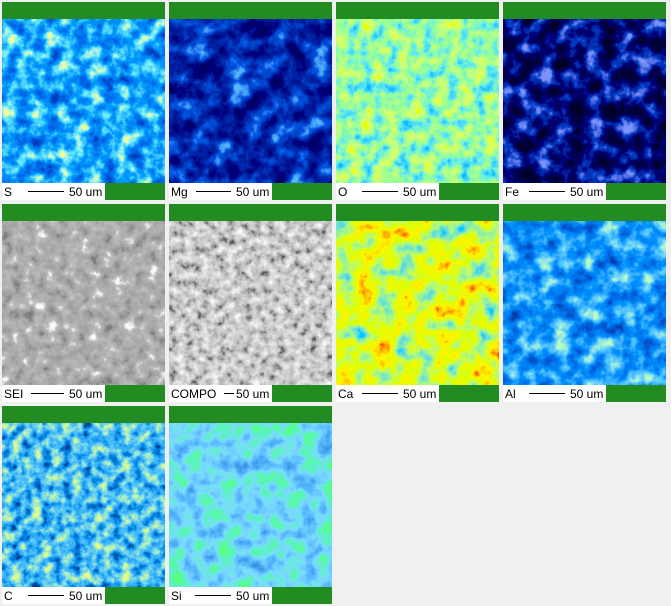  I want to click on map-panel: SEI 50 um, so click(83, 303).